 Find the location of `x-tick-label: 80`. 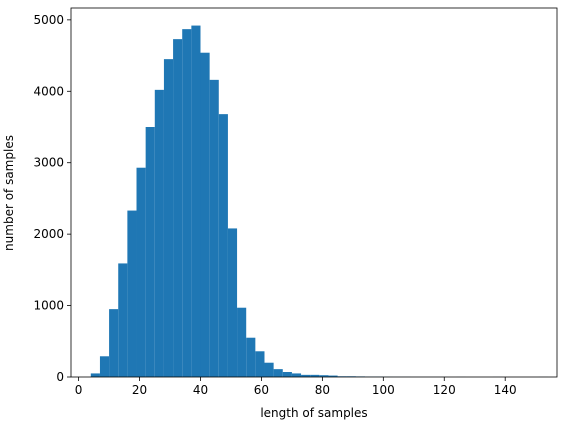

x-tick-label: 80 is located at coordinates (322, 390).